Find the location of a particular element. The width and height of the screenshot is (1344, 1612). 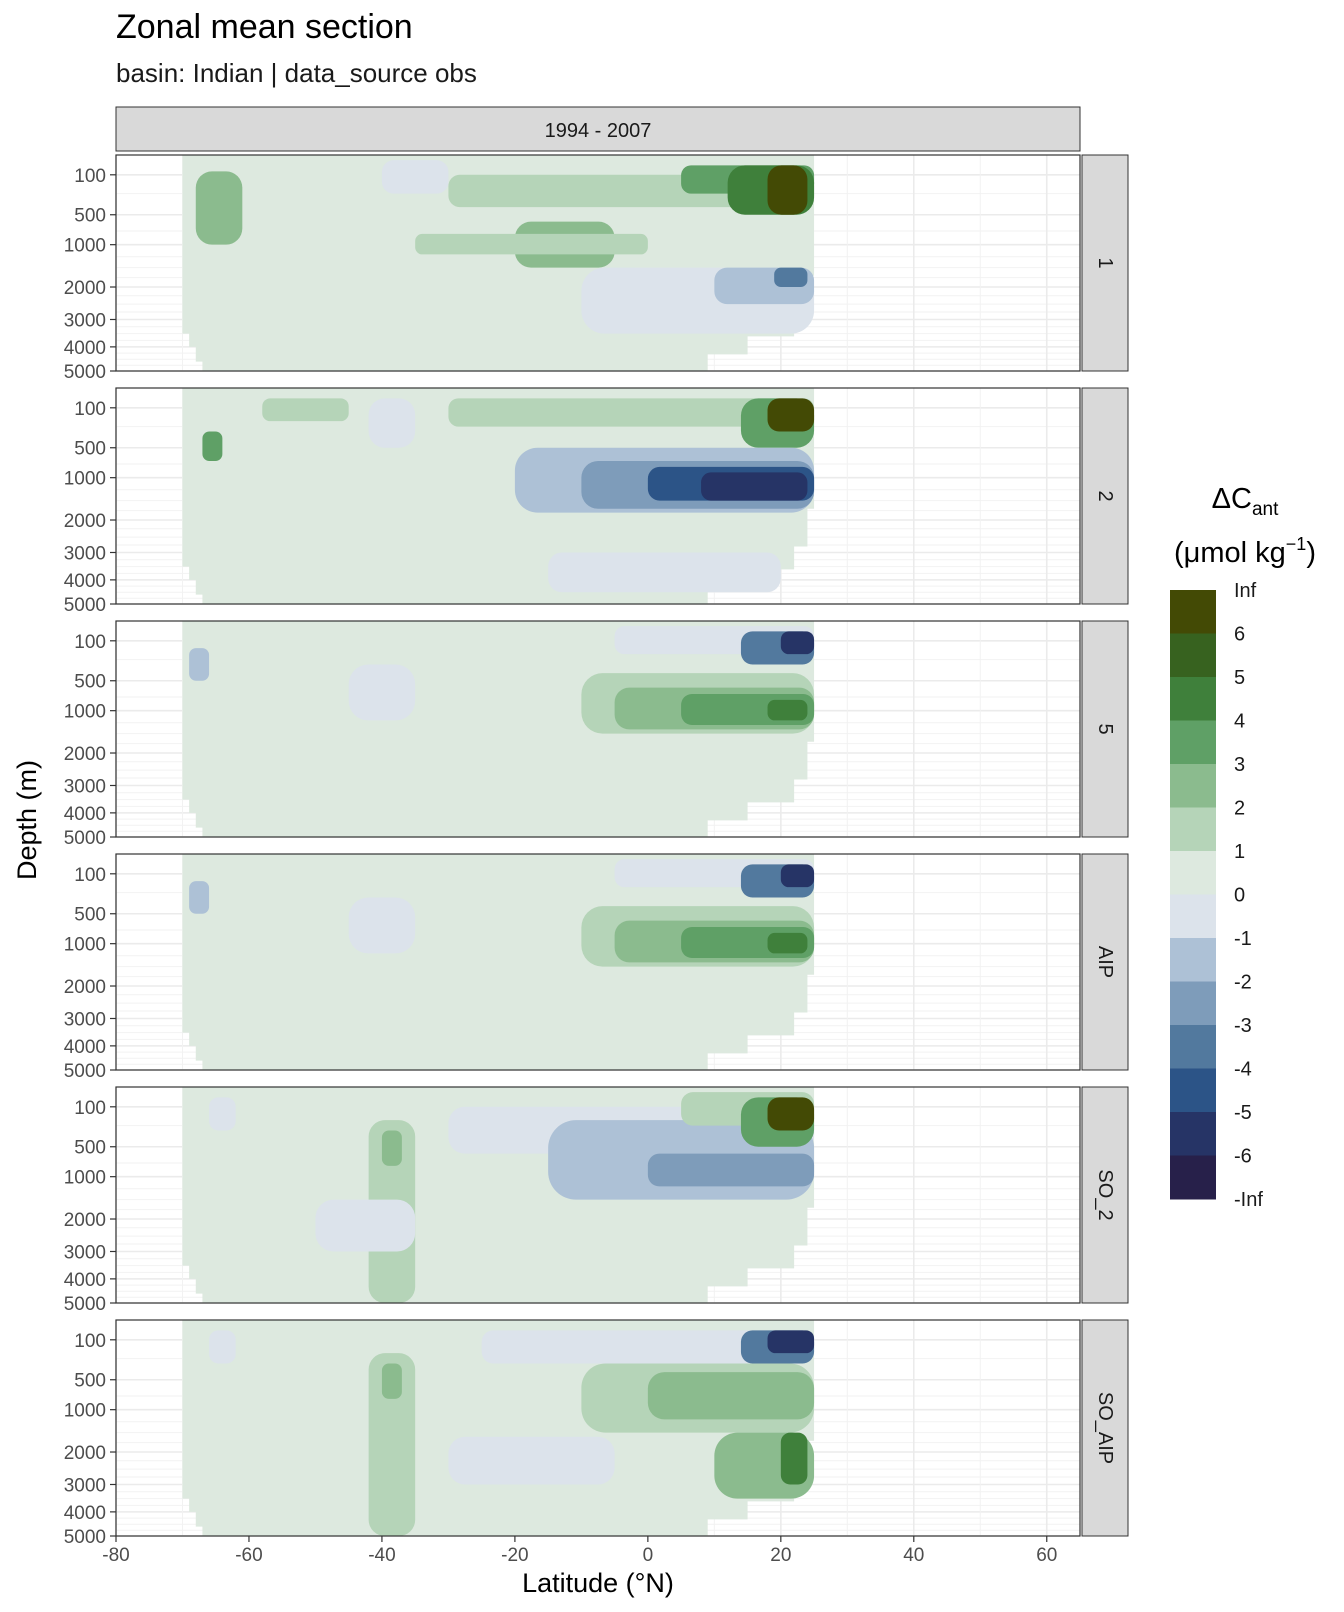

x-tick-label: -80 is located at coordinates (115, 1555).